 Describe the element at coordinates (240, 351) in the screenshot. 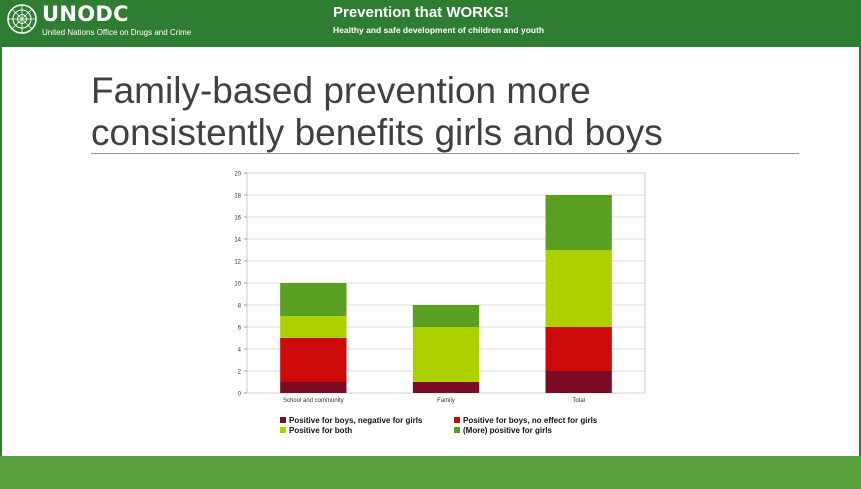

I see `y-tick-label: 4` at that location.